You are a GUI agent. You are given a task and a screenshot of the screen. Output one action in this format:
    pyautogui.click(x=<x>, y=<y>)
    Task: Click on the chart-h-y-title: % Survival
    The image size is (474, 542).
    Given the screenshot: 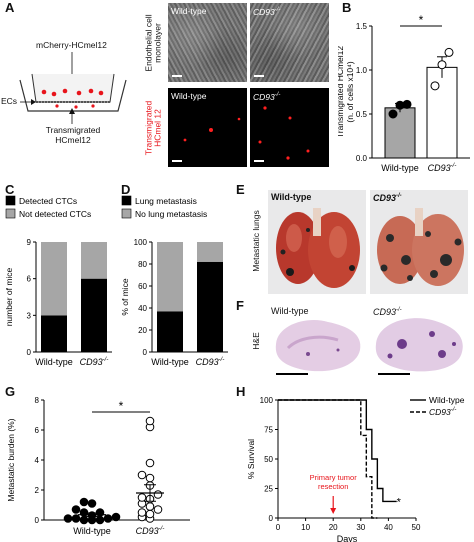 What is the action you would take?
    pyautogui.click(x=251, y=459)
    